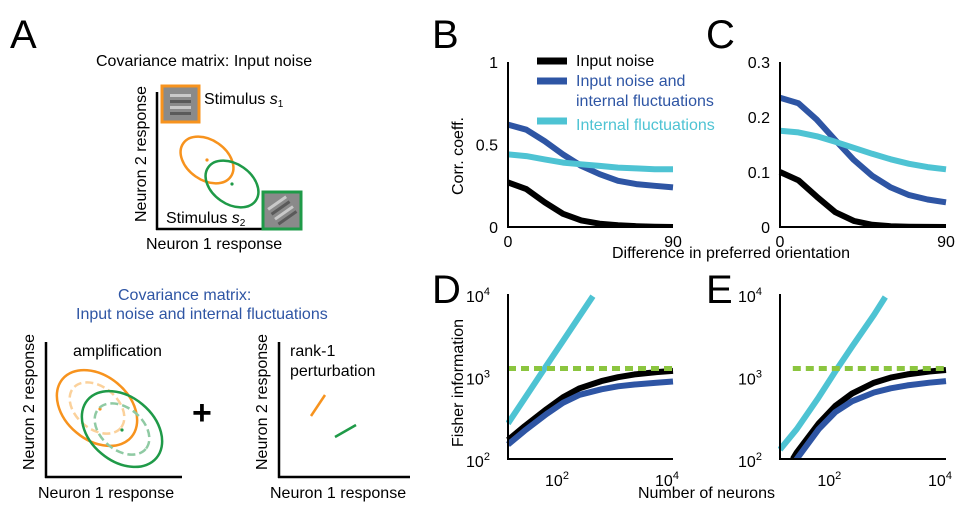  What do you see at coordinates (765, 228) in the screenshot?
I see `panel-c-ytick-0: 0` at bounding box center [765, 228].